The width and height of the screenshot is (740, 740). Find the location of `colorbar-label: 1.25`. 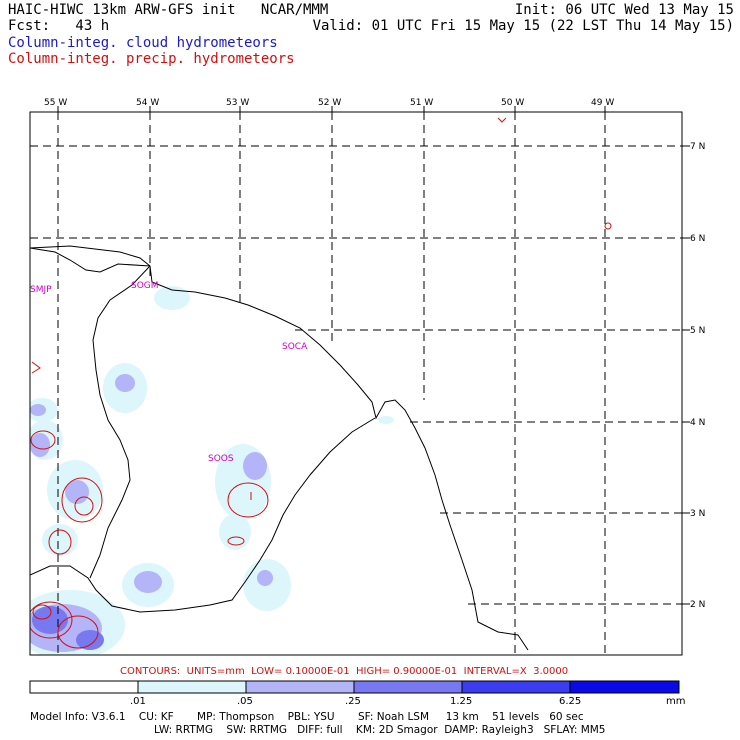

colorbar-label: 1.25 is located at coordinates (461, 701).